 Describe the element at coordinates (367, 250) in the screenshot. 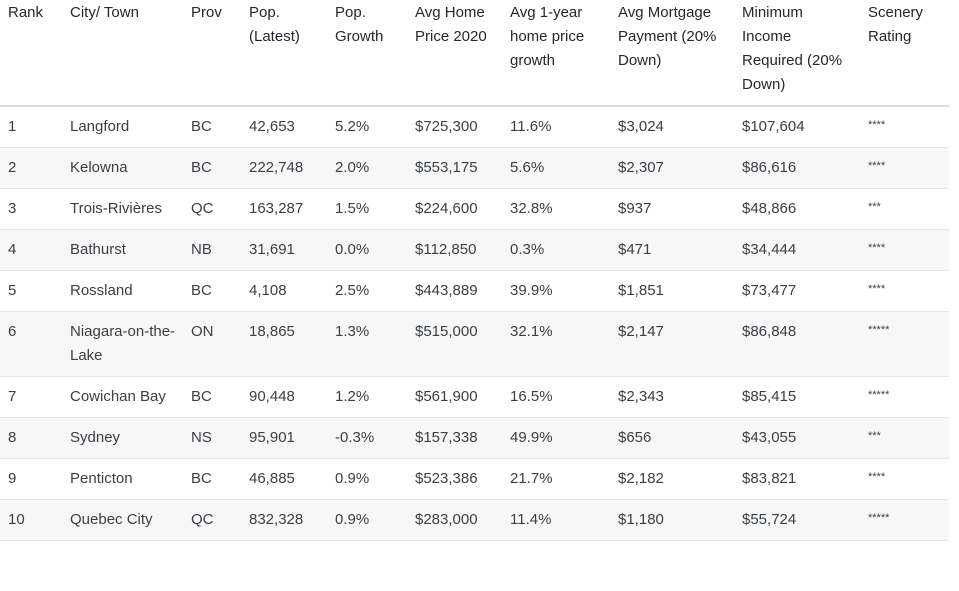

I see `population-growth-cell: 0.0%` at that location.